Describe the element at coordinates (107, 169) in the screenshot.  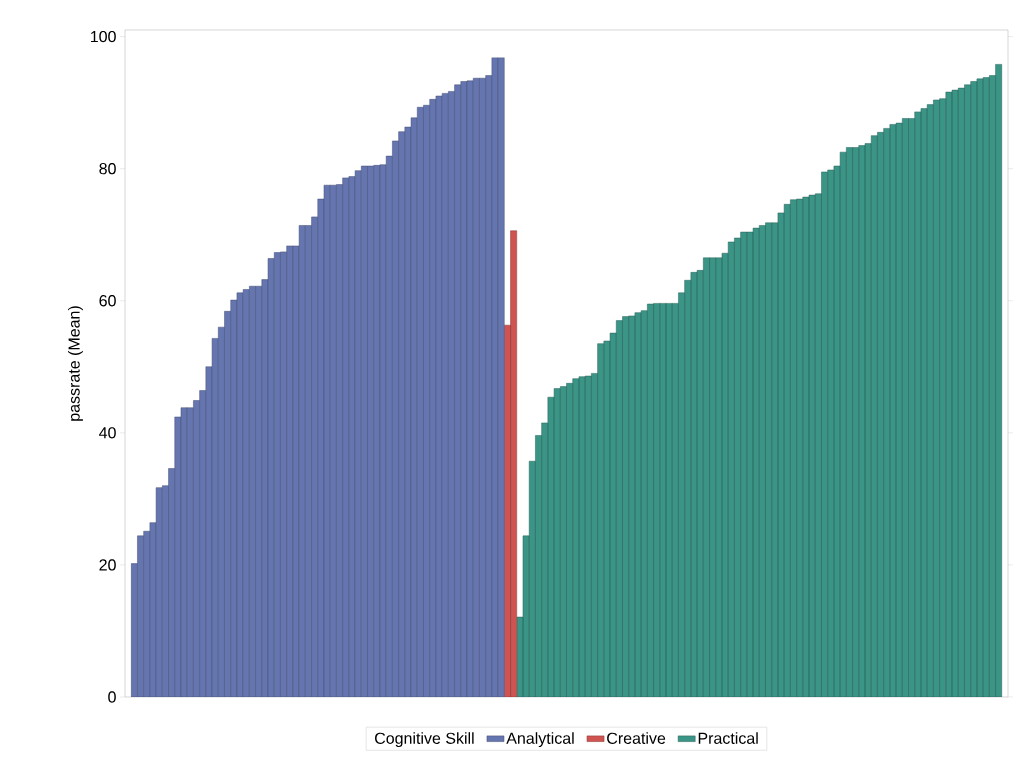
I see `y-tick-label: 80` at that location.